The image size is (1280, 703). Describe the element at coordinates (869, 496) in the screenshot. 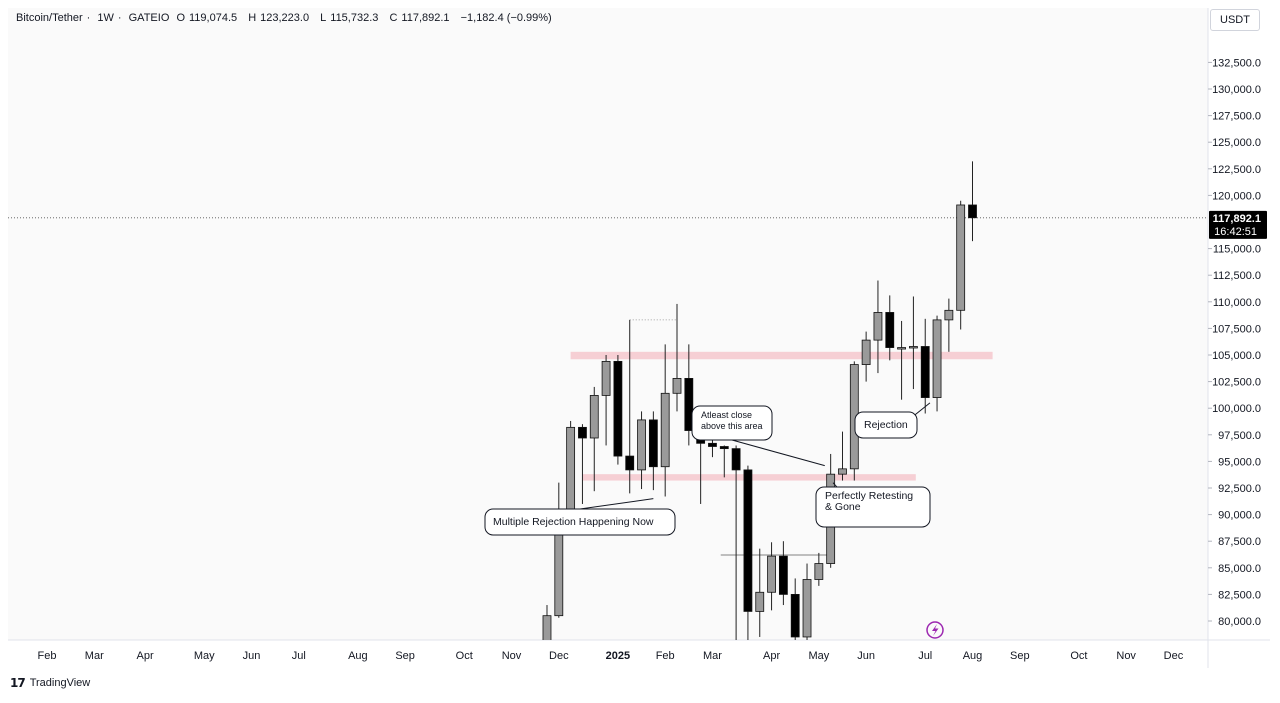

I see `annotation-text: Perfectly Retesting` at that location.